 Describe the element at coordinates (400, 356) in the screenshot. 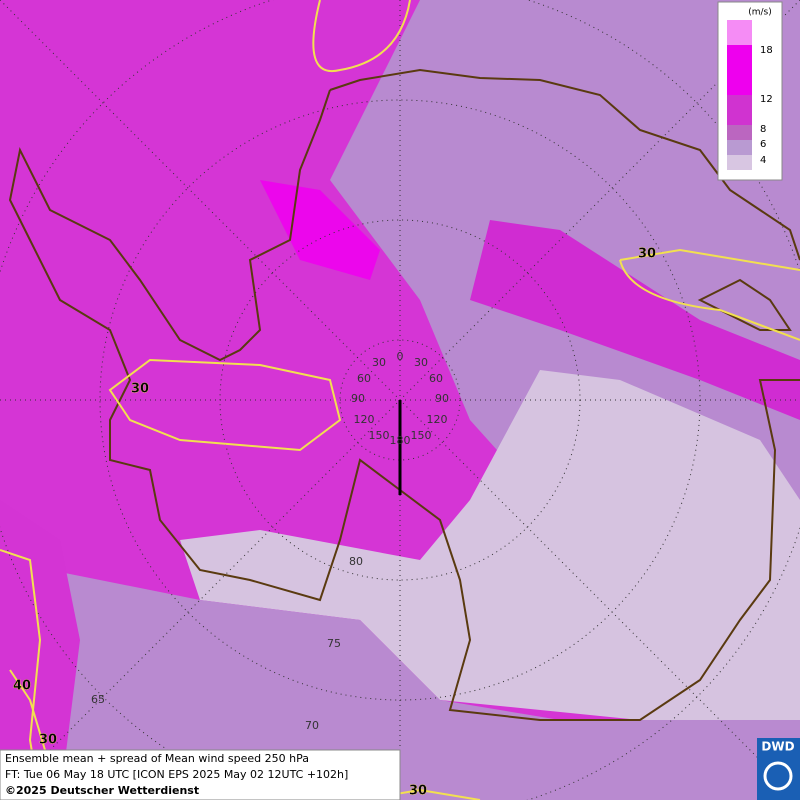

I see `longitude-label: 0` at that location.